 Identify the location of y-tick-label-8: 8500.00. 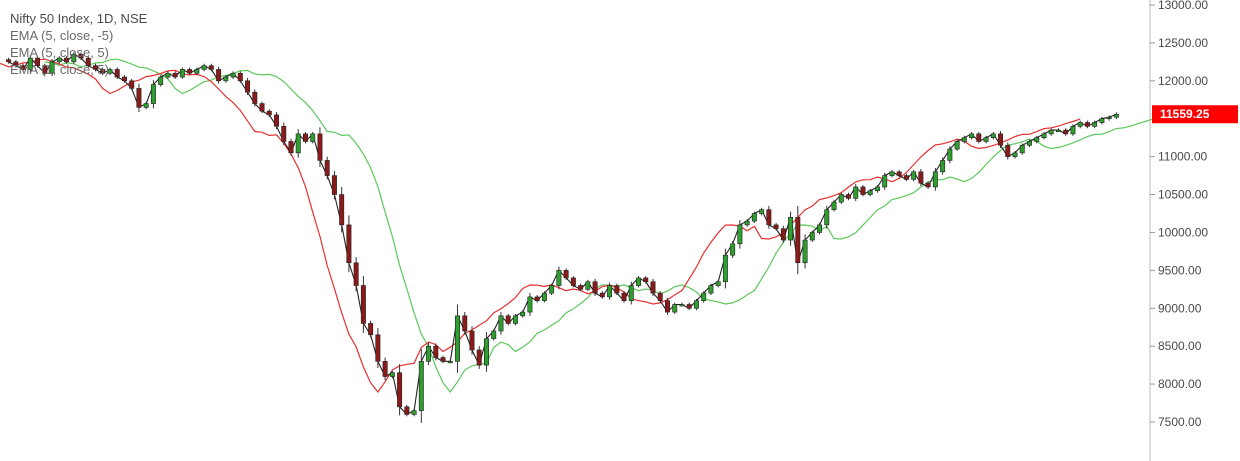
(1180, 346).